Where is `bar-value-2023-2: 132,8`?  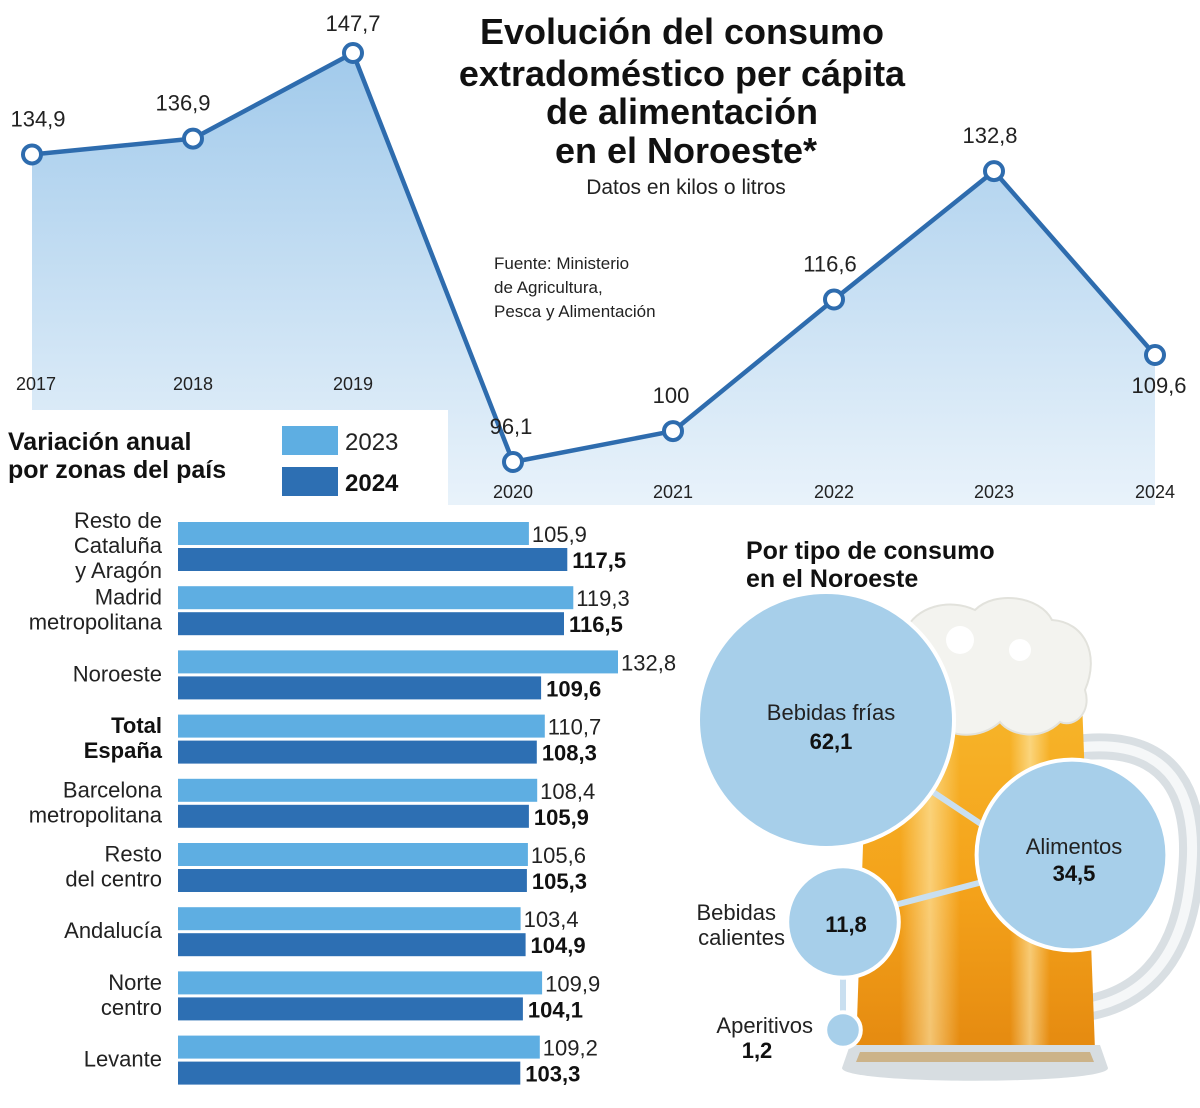 bar-value-2023-2: 132,8 is located at coordinates (648, 662).